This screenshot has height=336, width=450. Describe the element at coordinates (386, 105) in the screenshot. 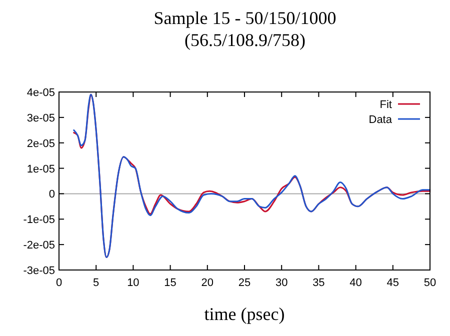

I see `legend-label: Fit` at that location.